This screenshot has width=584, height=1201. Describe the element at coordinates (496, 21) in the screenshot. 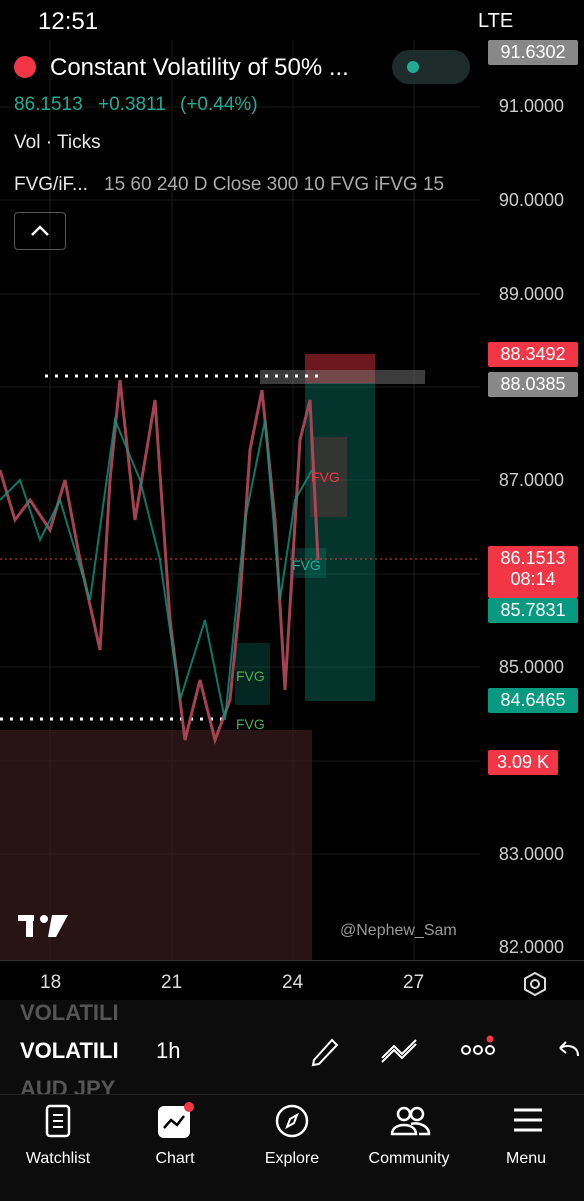

I see `network: LTE` at that location.